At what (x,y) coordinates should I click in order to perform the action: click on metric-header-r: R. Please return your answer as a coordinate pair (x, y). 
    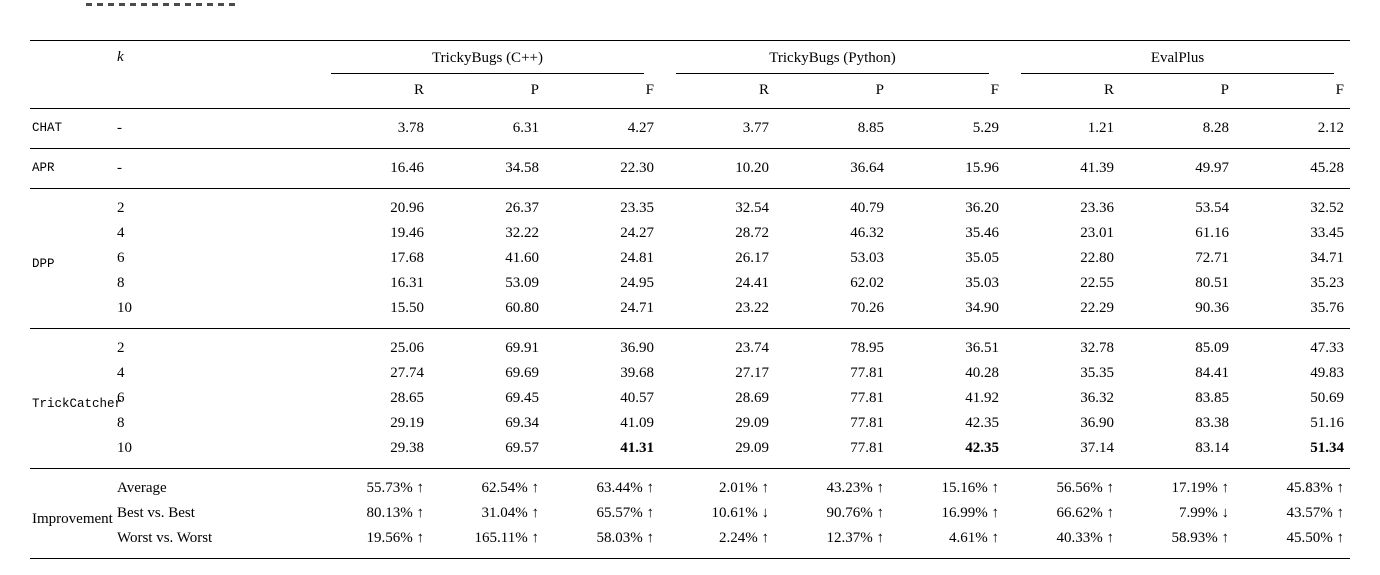
    Looking at the image, I should click on (718, 91).